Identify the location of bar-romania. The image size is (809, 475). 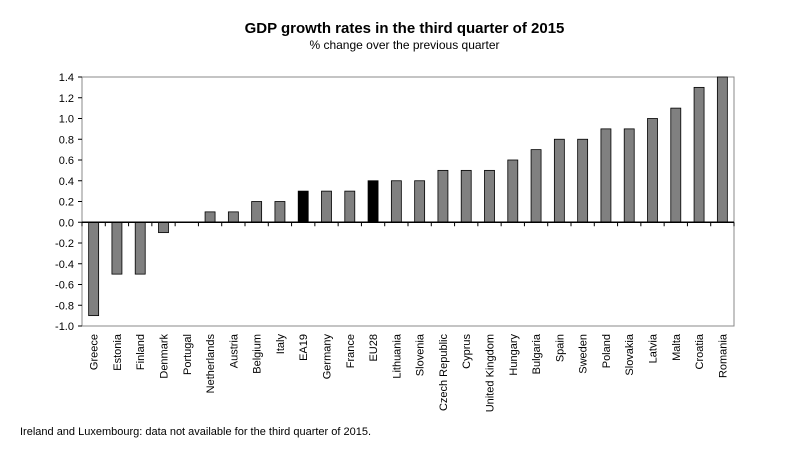
(722, 149).